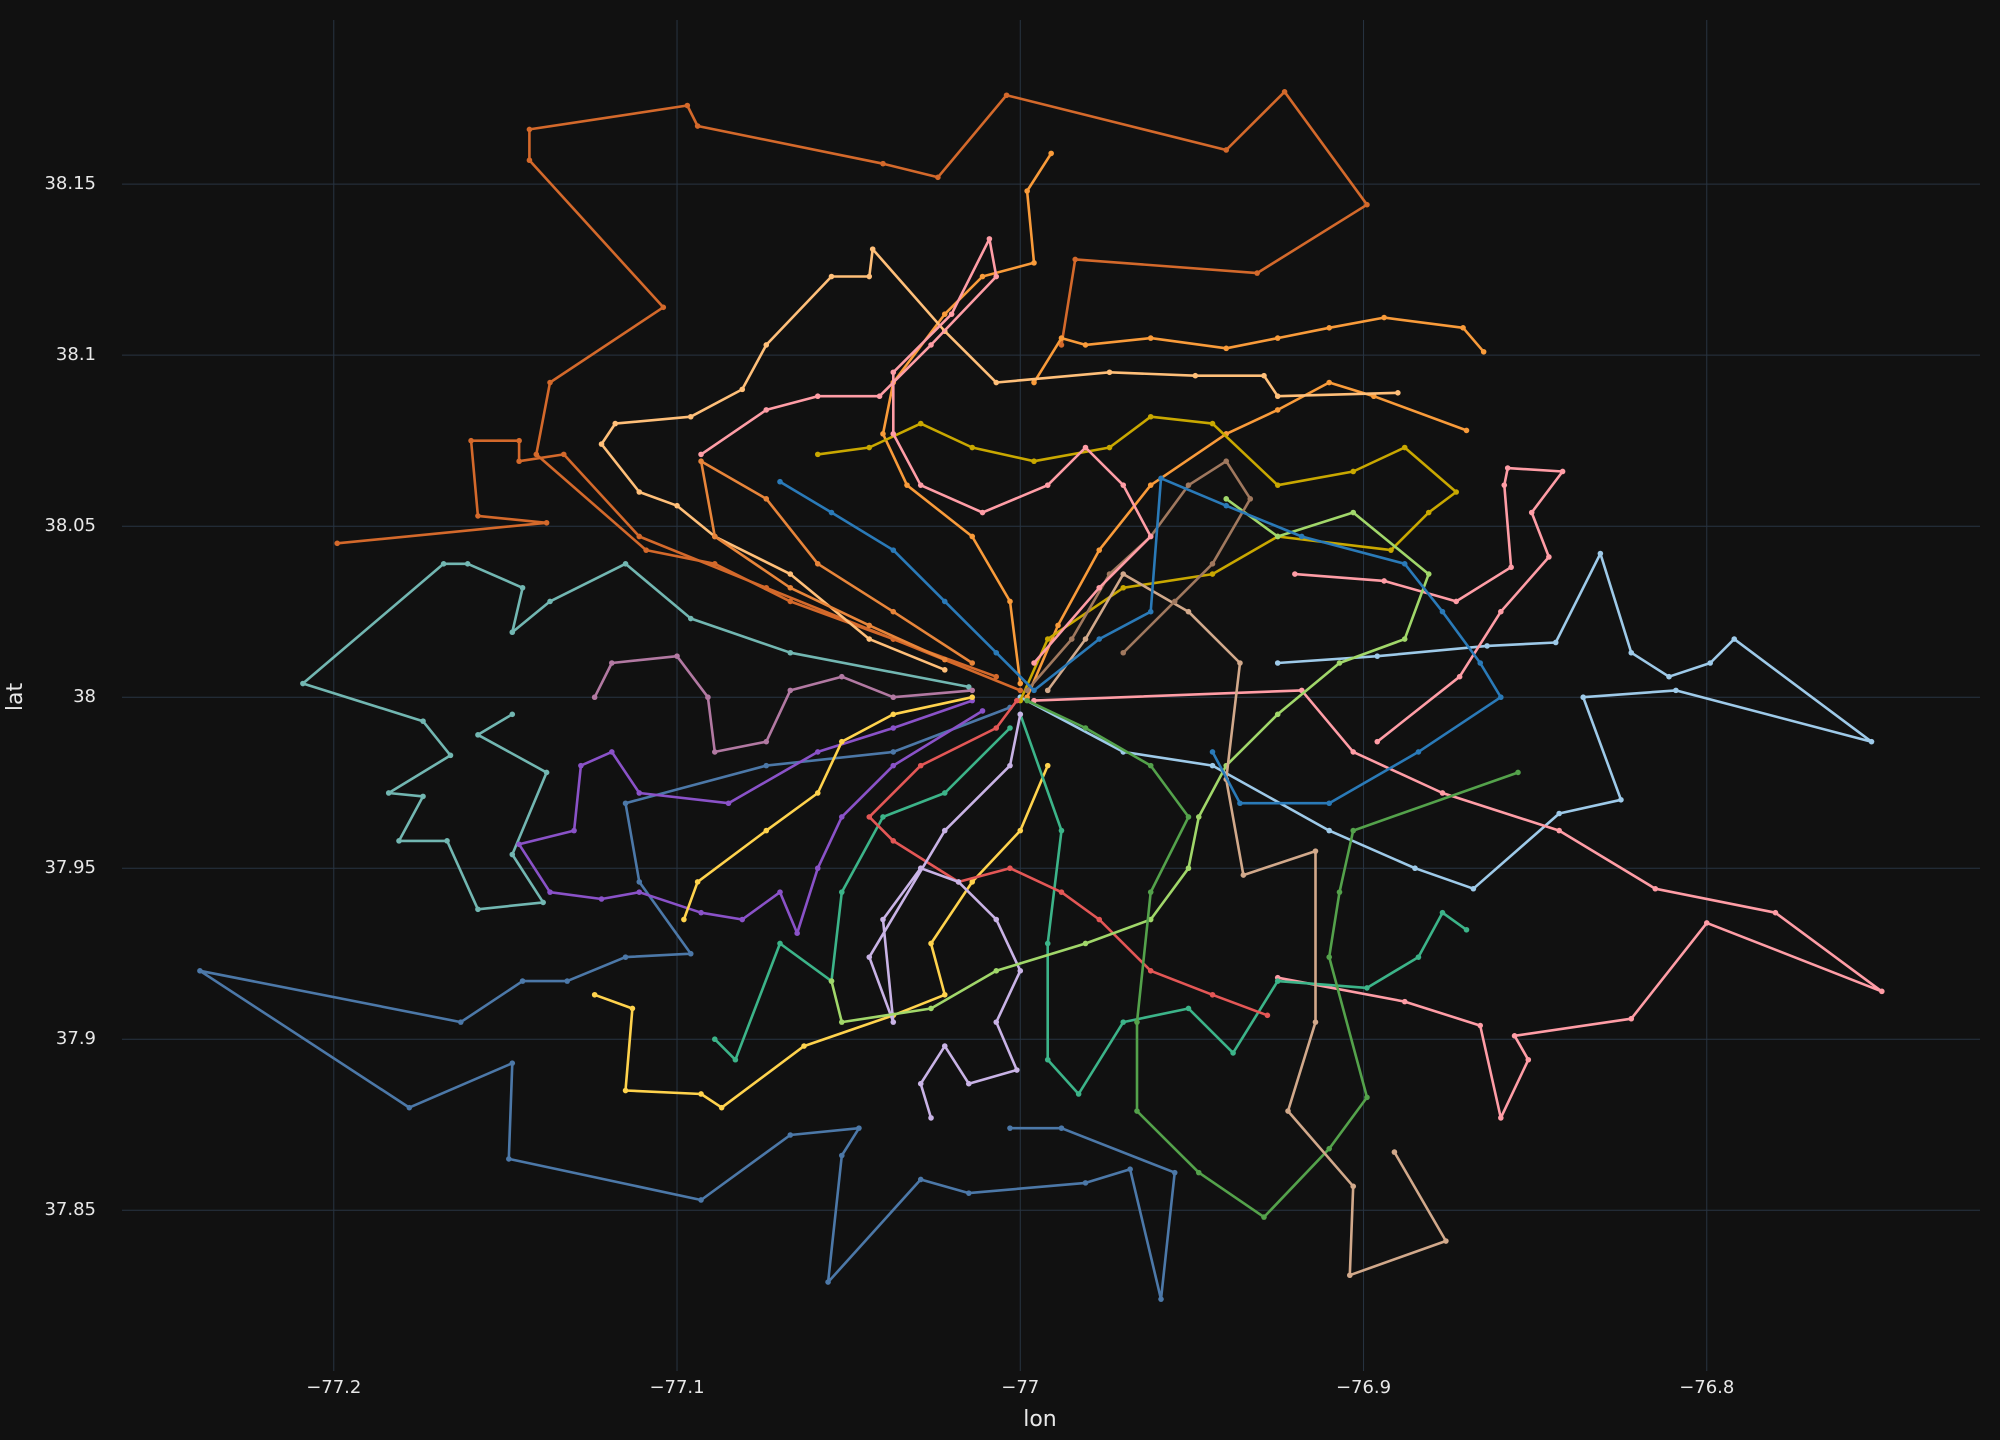 The image size is (2000, 1440). What do you see at coordinates (76, 354) in the screenshot?
I see `y-tick-label: 38.1` at bounding box center [76, 354].